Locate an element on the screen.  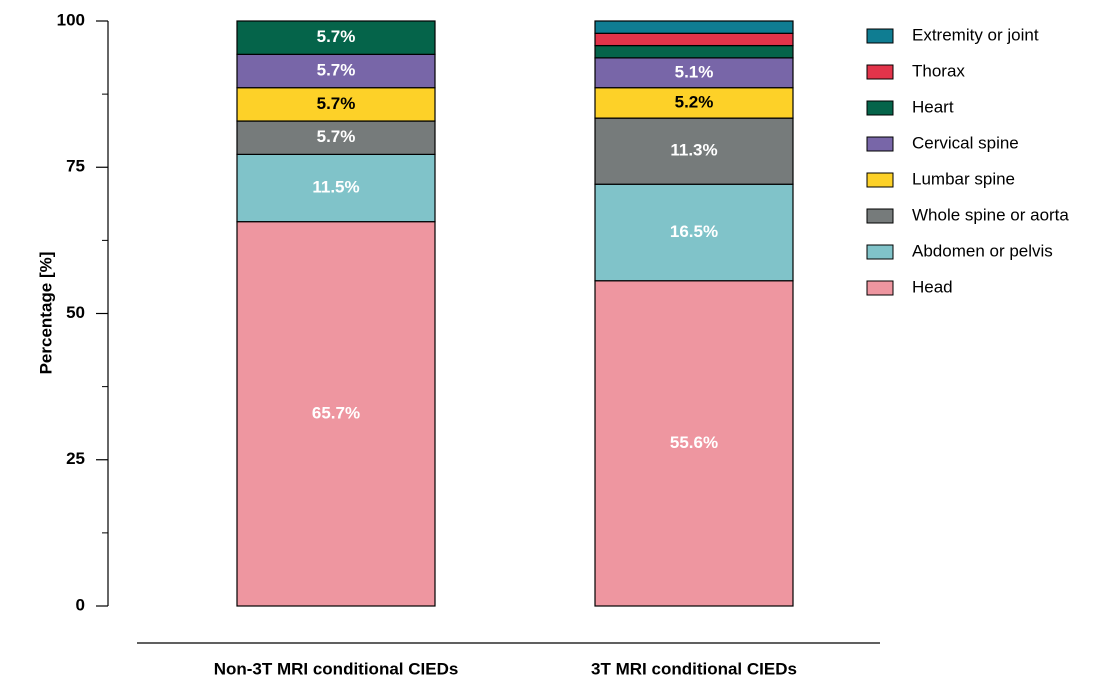
data-label: 5.2% is located at coordinates (694, 101).